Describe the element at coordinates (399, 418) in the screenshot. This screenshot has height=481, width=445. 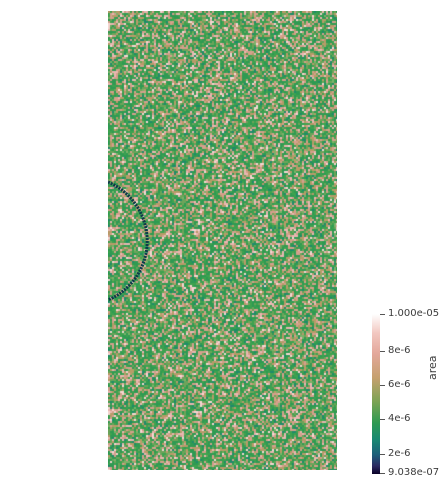
I see `tick-label-4e-6: 4e-6` at that location.